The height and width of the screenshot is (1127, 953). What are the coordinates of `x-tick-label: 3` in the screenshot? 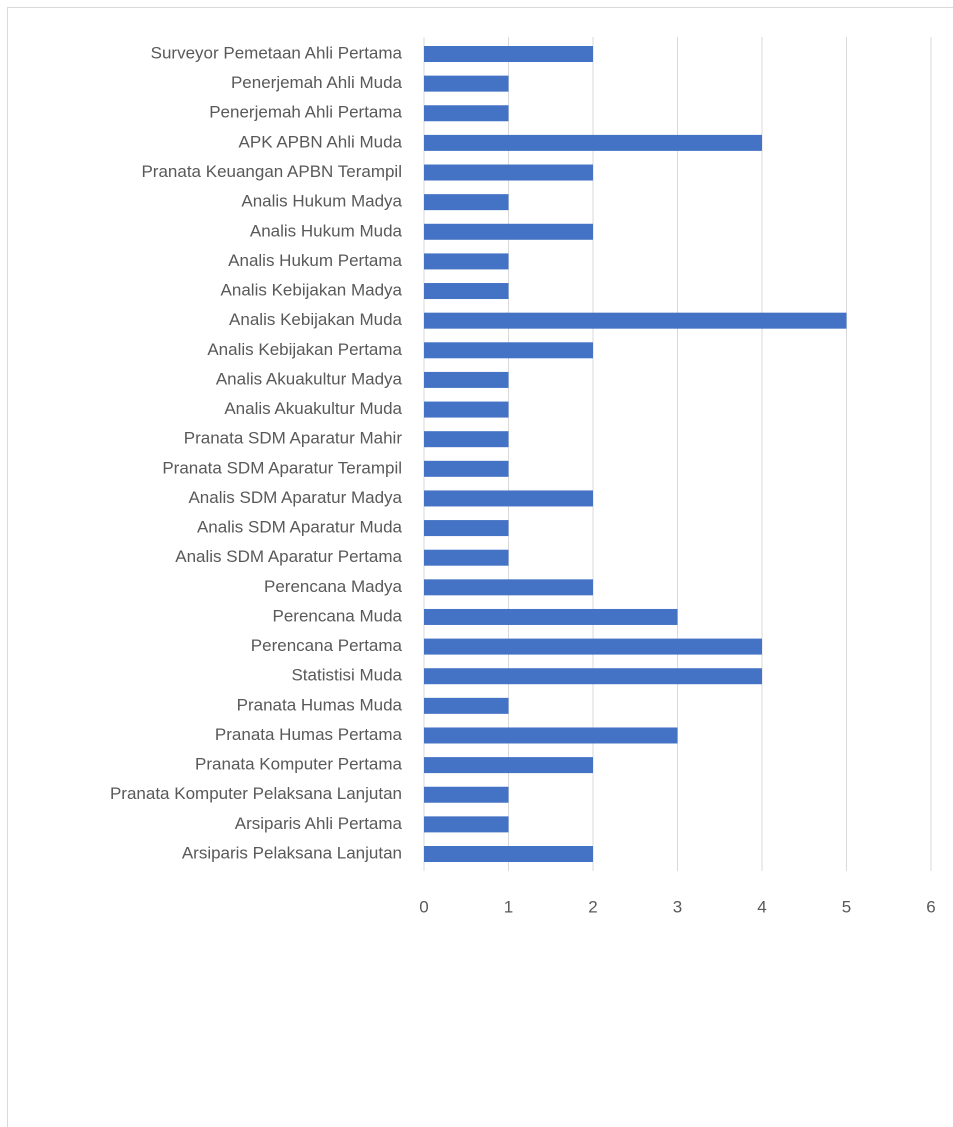 It's located at (677, 906).